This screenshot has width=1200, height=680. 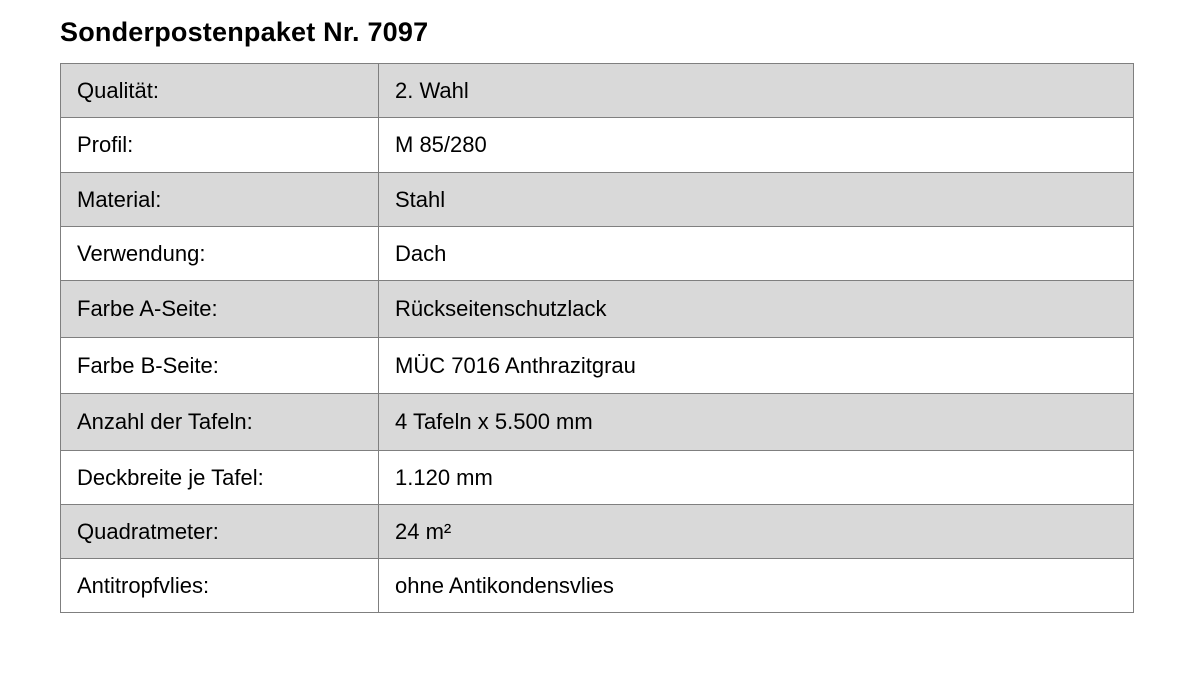 I want to click on table-row: Material: Stahl, so click(x=597, y=199).